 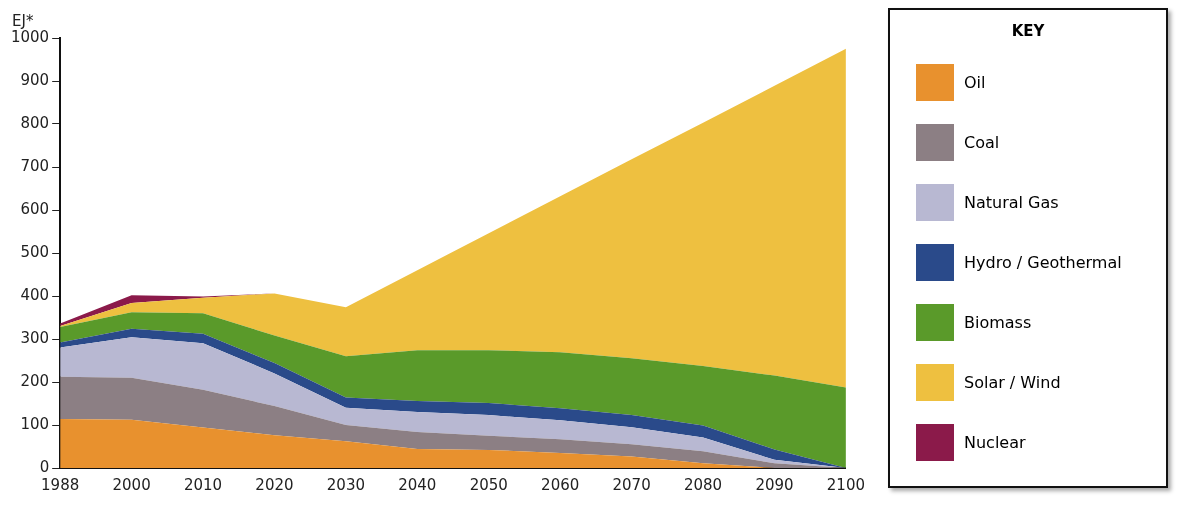 What do you see at coordinates (975, 82) in the screenshot?
I see `legend-label: Oil` at bounding box center [975, 82].